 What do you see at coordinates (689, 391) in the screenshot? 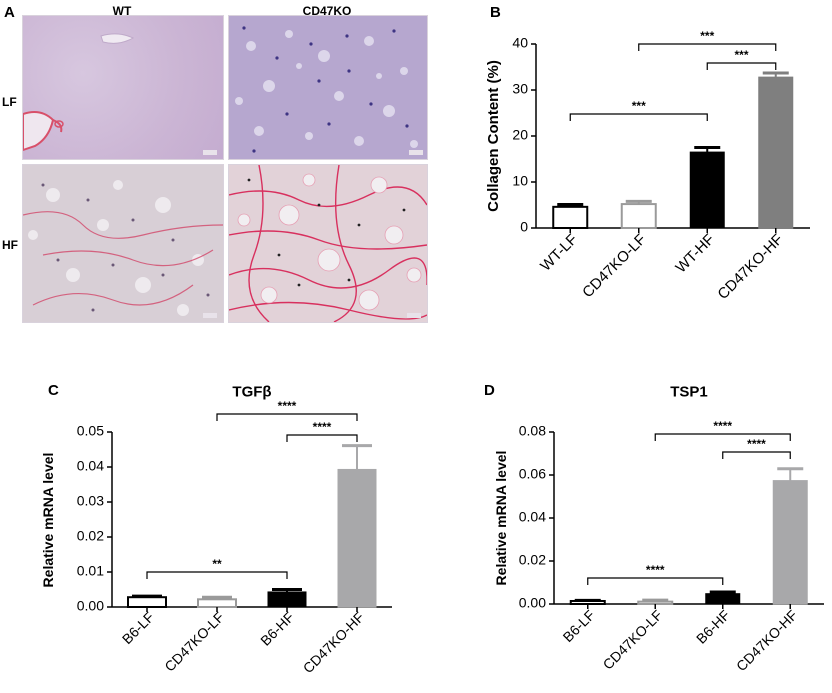
I see `chart-title: TSP1` at bounding box center [689, 391].